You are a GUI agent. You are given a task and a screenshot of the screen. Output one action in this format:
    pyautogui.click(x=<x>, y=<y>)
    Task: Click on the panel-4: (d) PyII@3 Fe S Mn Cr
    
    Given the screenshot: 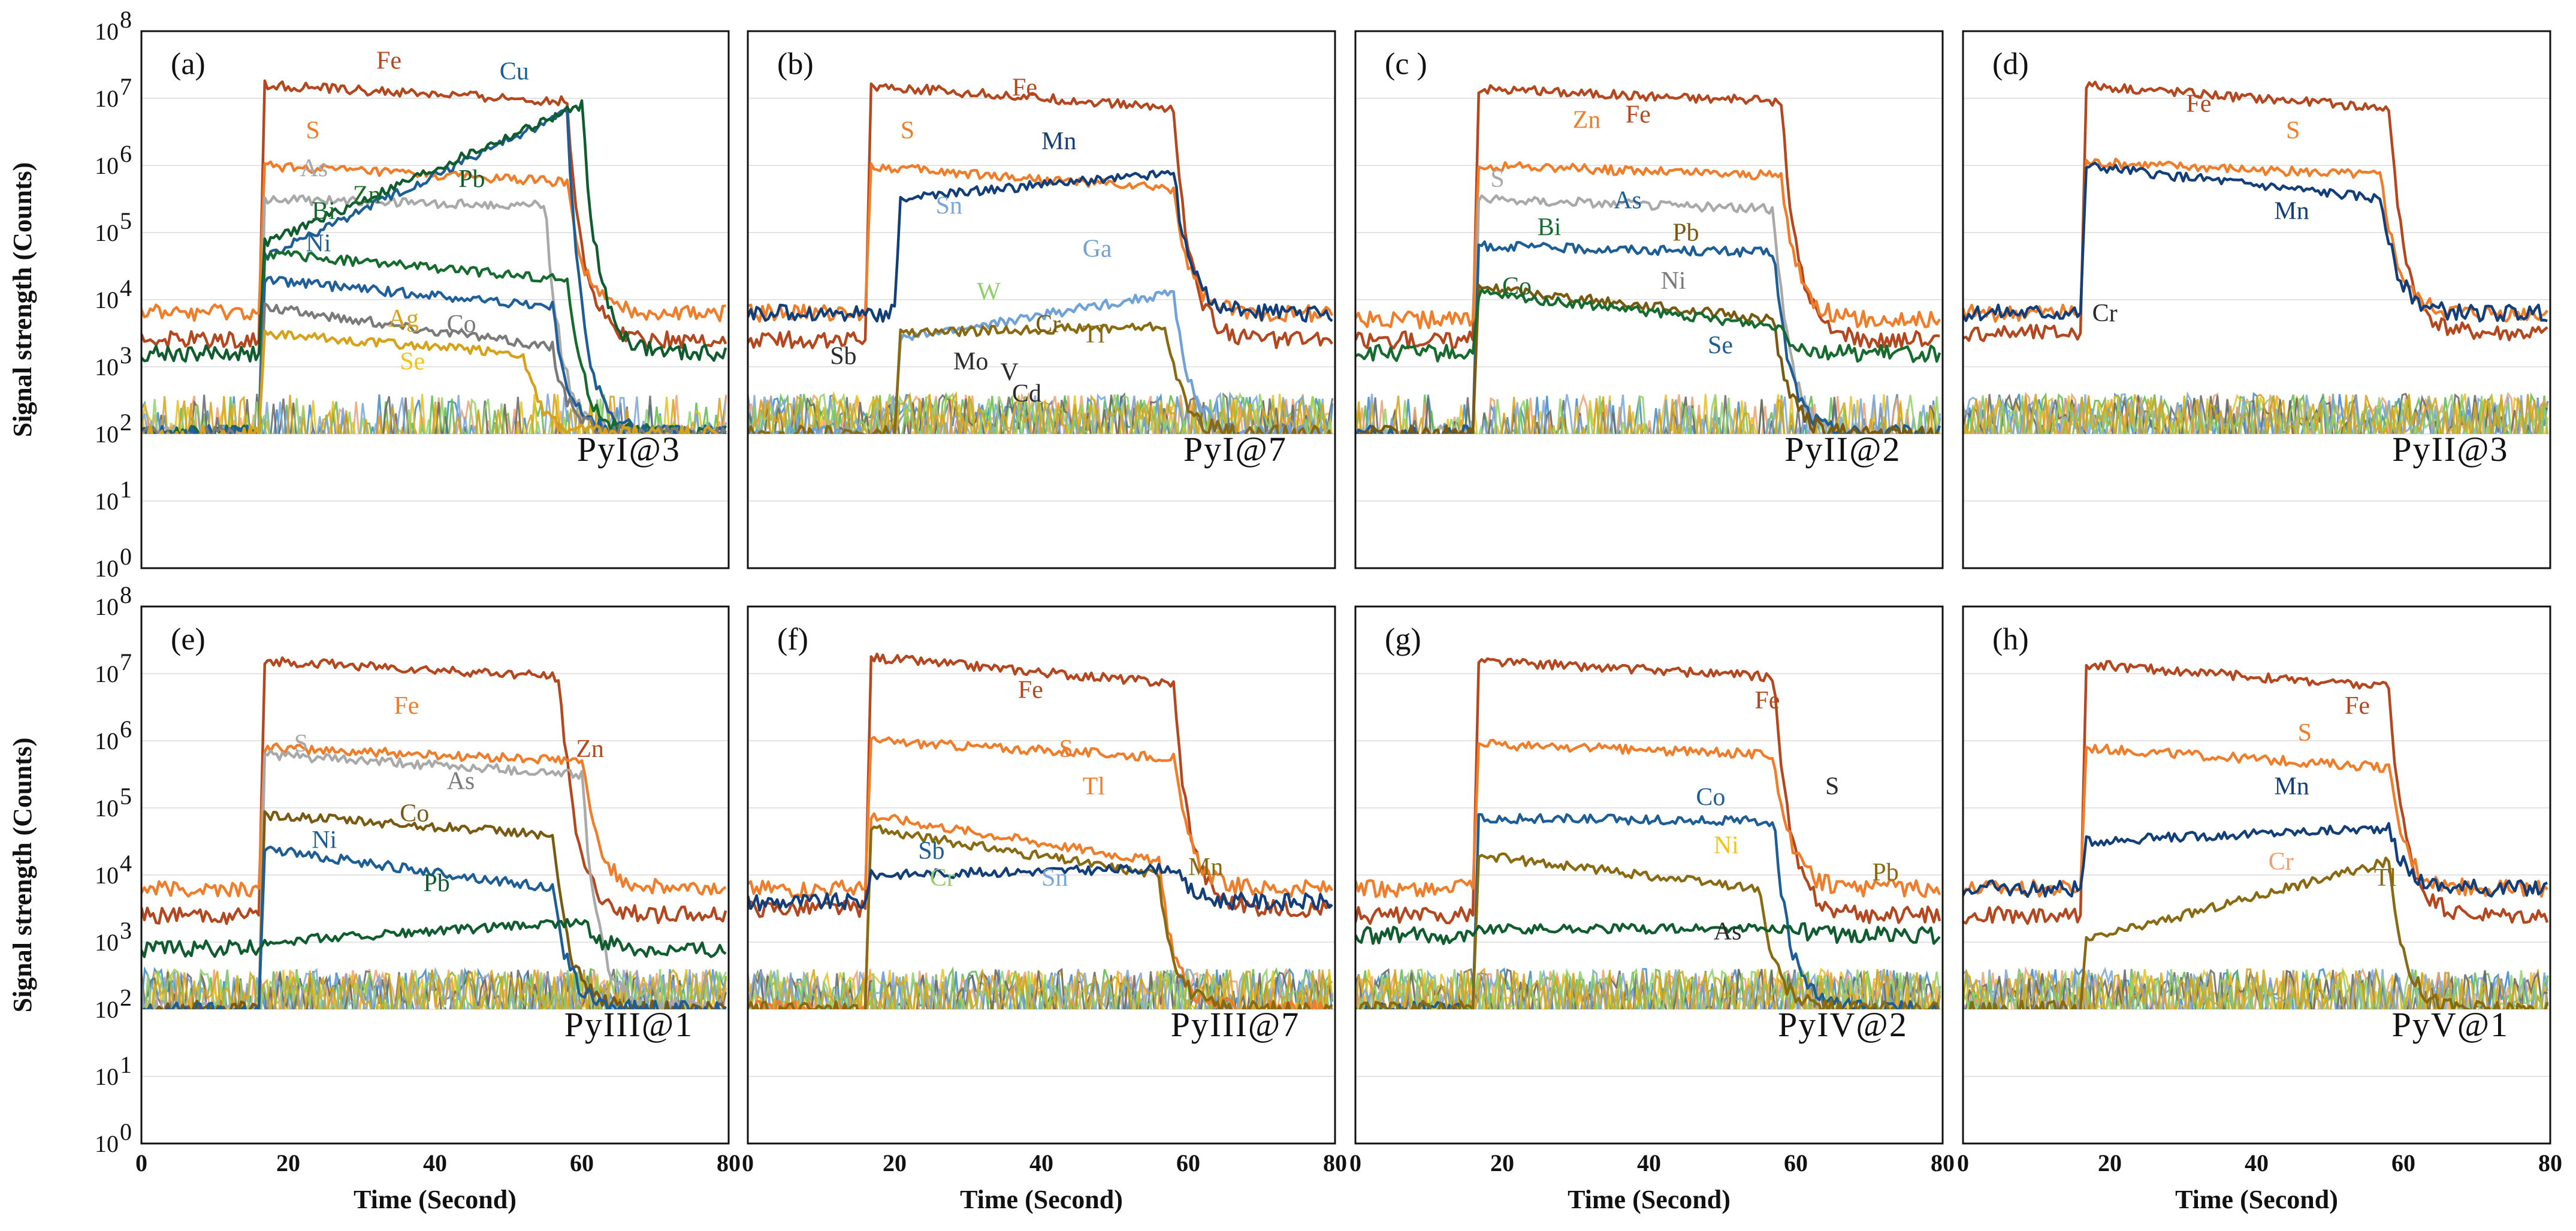 What is the action you would take?
    pyautogui.click(x=2256, y=299)
    